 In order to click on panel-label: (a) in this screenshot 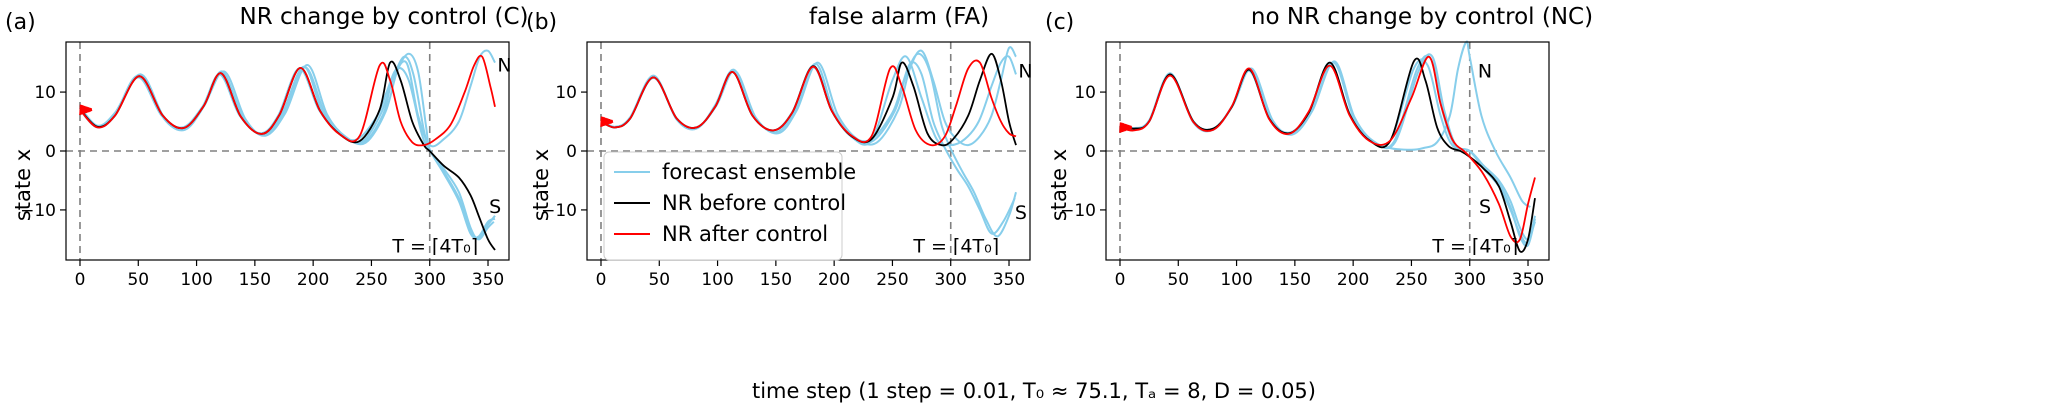, I will do `click(20, 22)`.